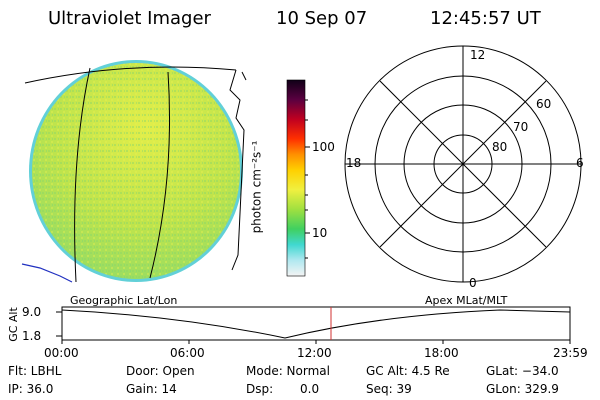  What do you see at coordinates (151, 389) in the screenshot?
I see `status-gain: Gain: 14` at bounding box center [151, 389].